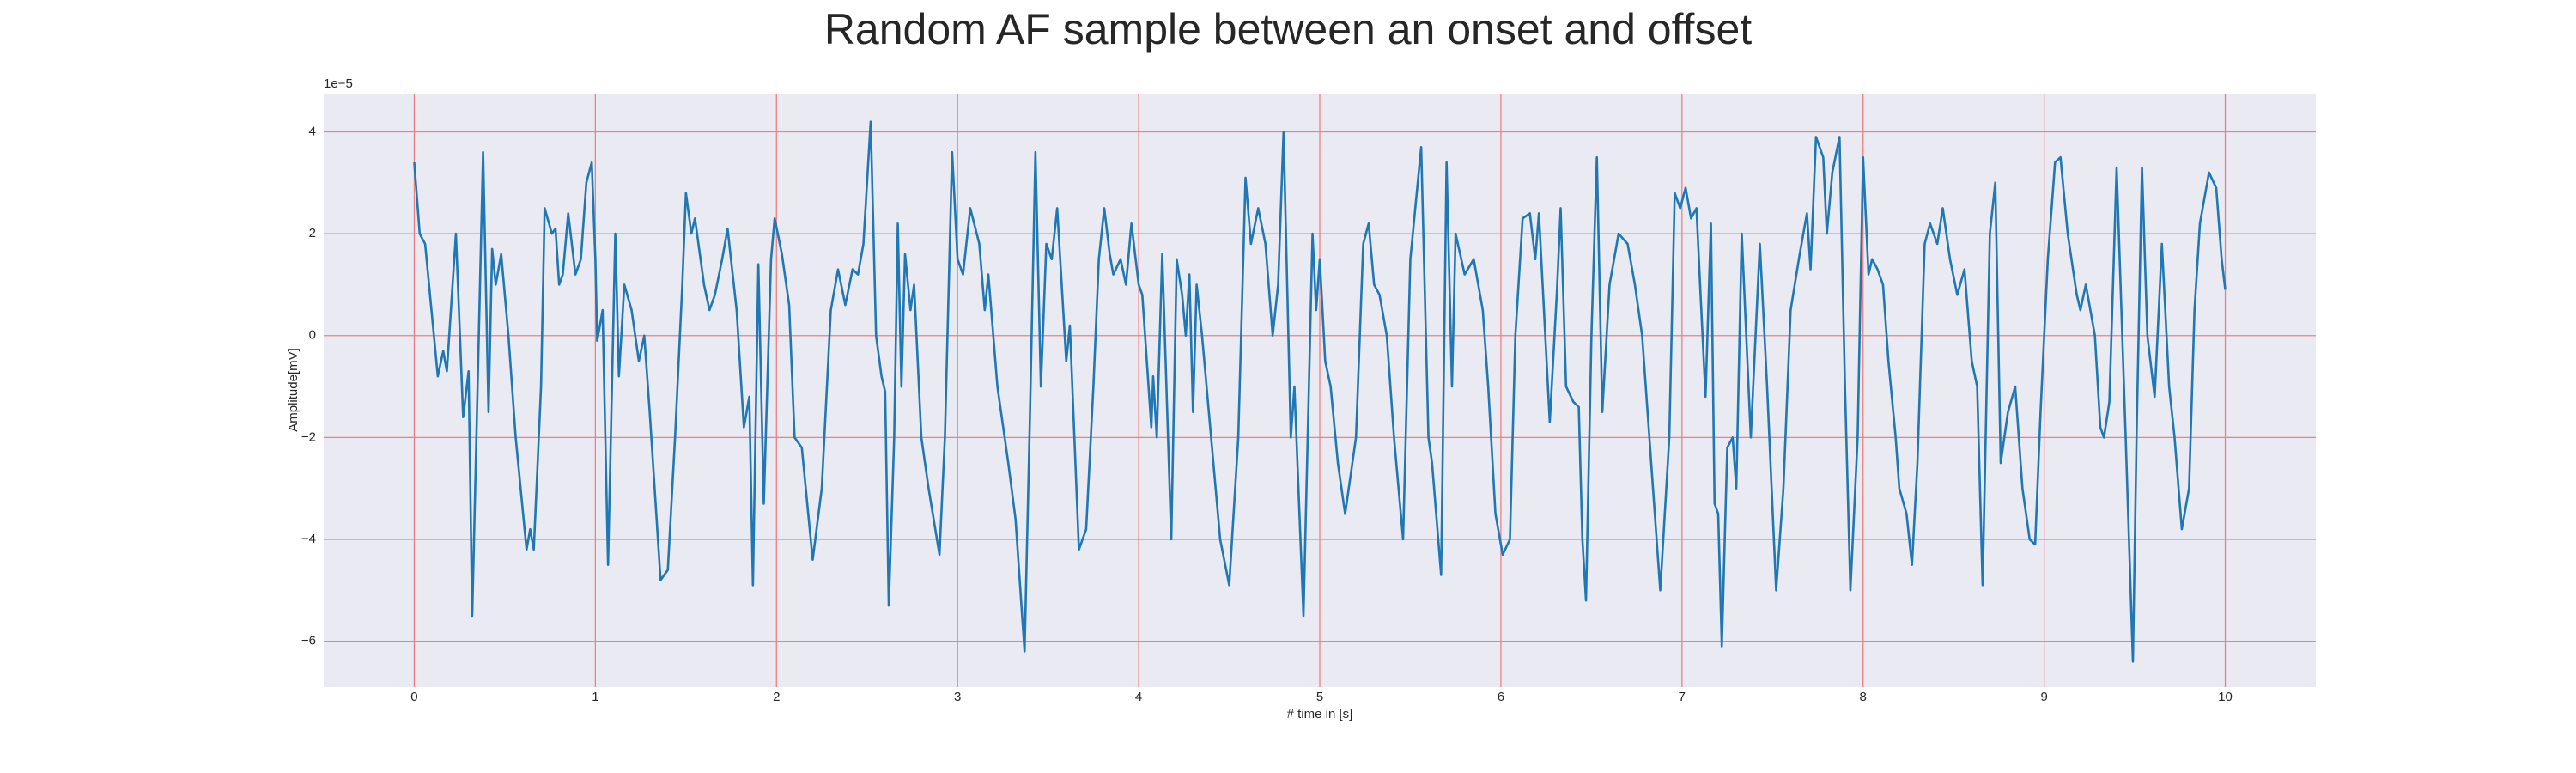 This screenshot has height=773, width=2576. Describe the element at coordinates (308, 436) in the screenshot. I see `y-tick-label: −2` at that location.